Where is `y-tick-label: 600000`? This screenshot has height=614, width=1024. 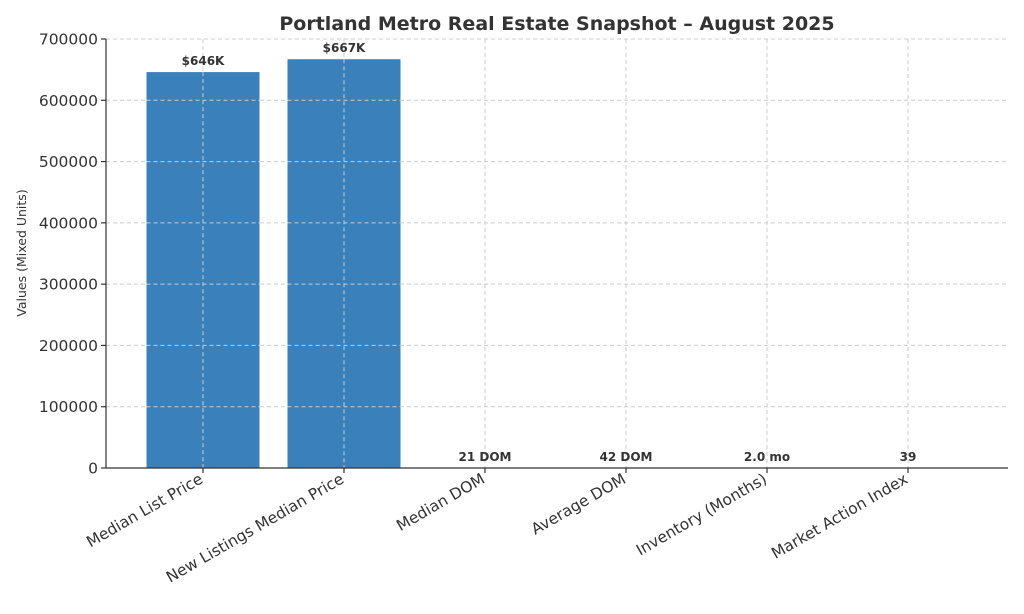 y-tick-label: 600000 is located at coordinates (68, 101).